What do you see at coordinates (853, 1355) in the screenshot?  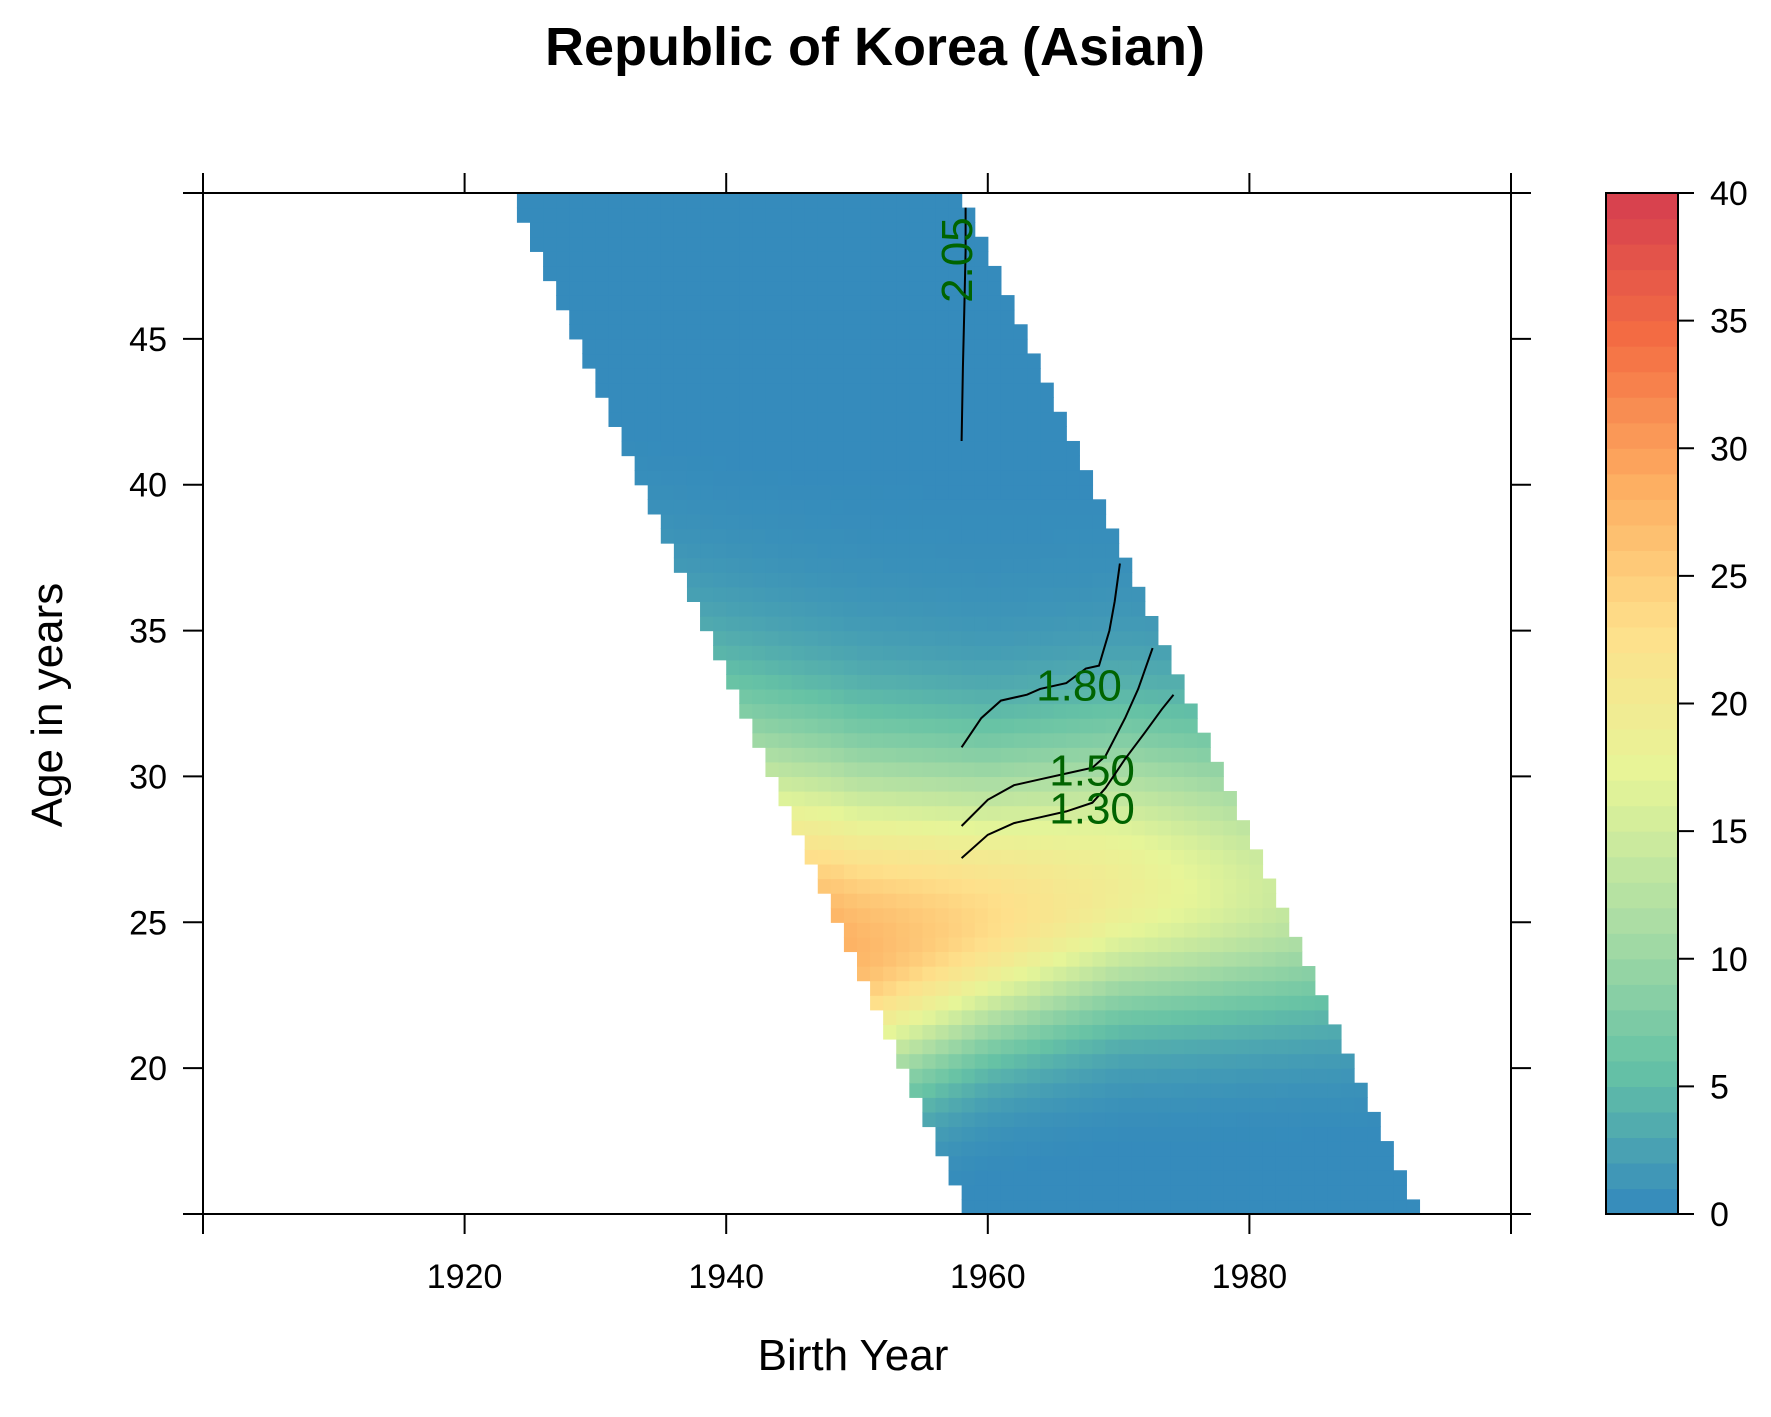 I see `x-axis-label: Birth Year` at bounding box center [853, 1355].